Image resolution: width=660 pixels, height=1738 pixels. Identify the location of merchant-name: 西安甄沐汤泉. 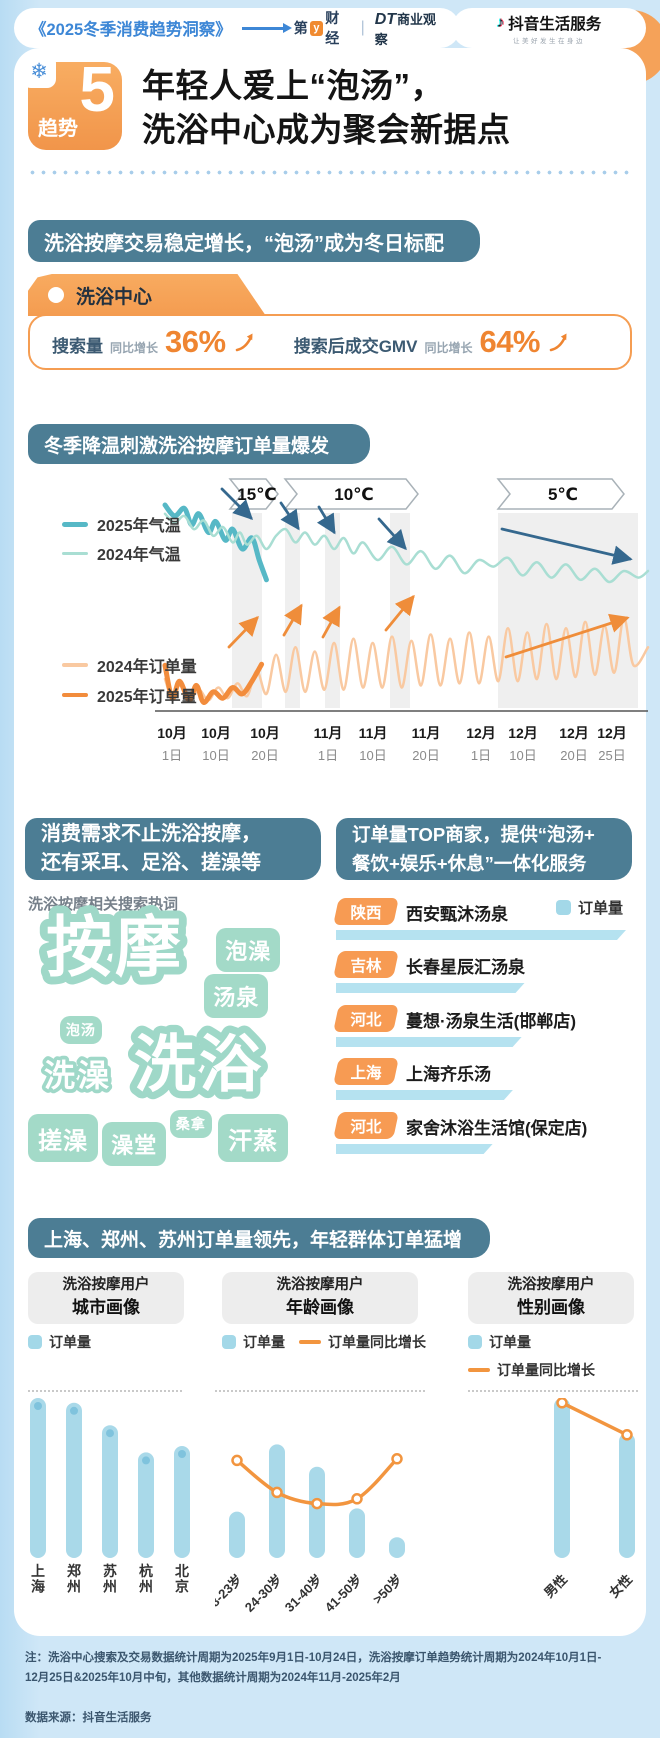
(457, 914).